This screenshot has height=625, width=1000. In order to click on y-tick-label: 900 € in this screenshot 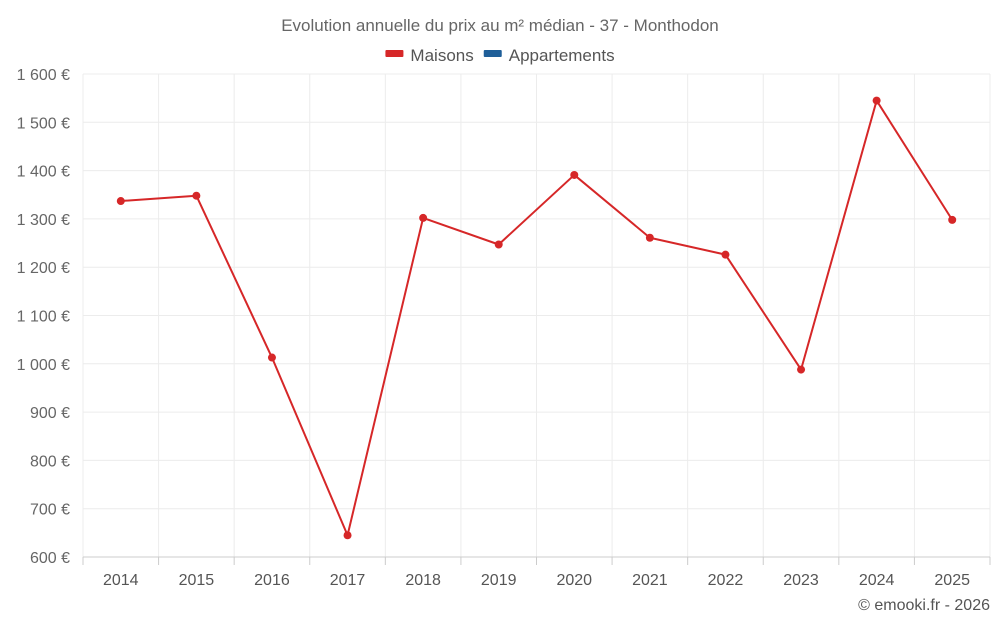, I will do `click(50, 413)`.